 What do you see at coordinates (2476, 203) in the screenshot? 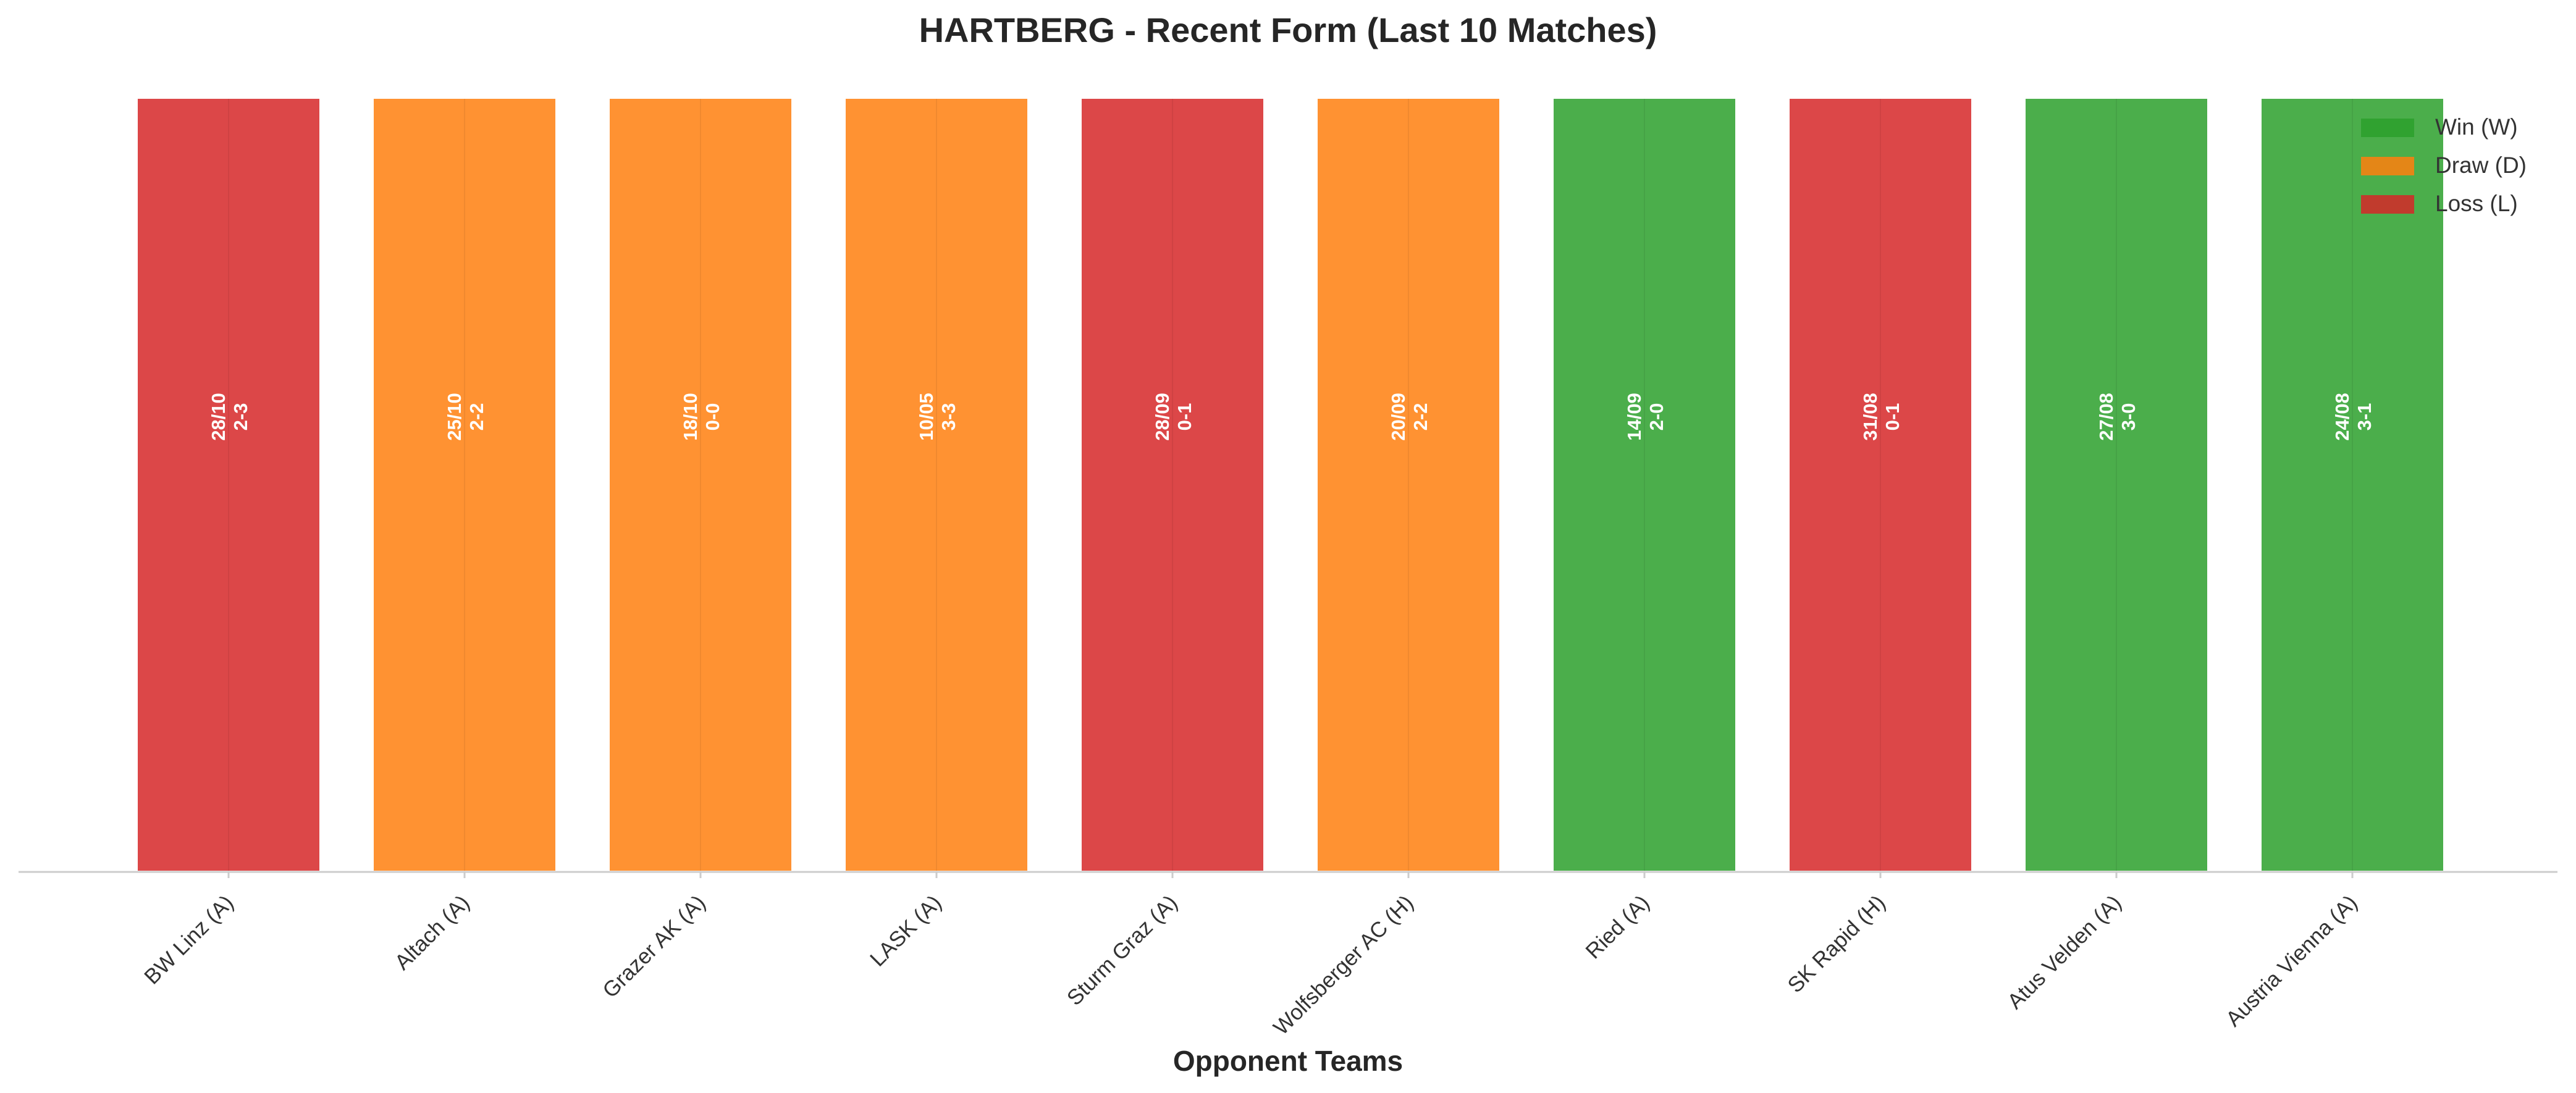
I see `legend-label-l: Loss (L)` at bounding box center [2476, 203].